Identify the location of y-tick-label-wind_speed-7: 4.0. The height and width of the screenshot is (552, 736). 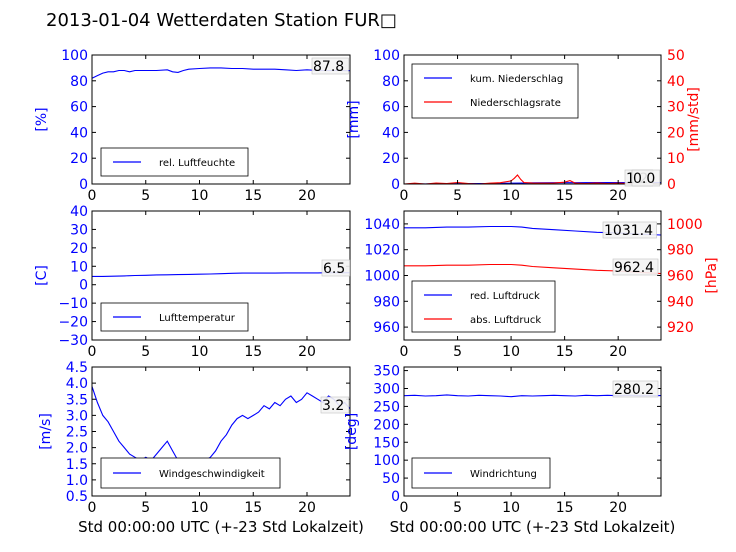
(77, 384).